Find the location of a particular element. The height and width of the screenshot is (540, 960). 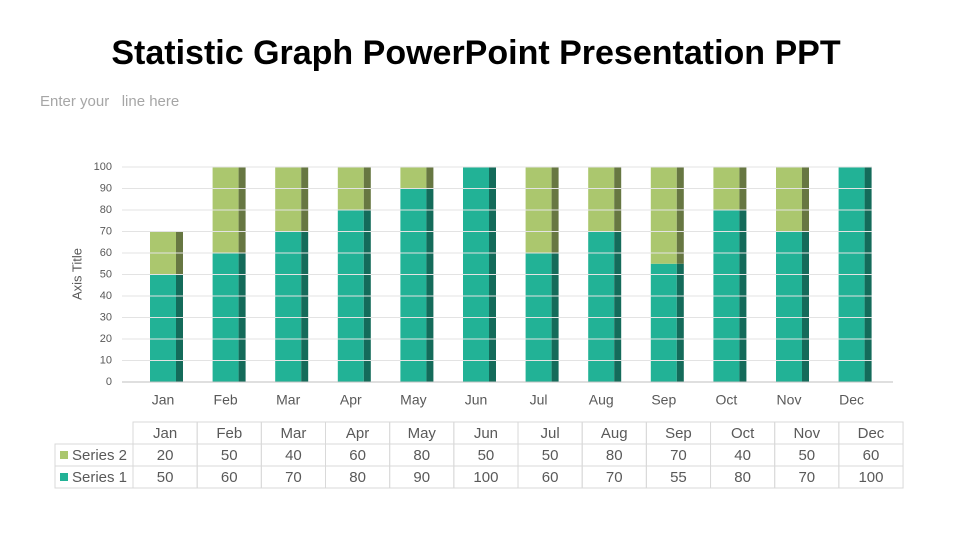

legend-label: Series 2 is located at coordinates (99, 455).